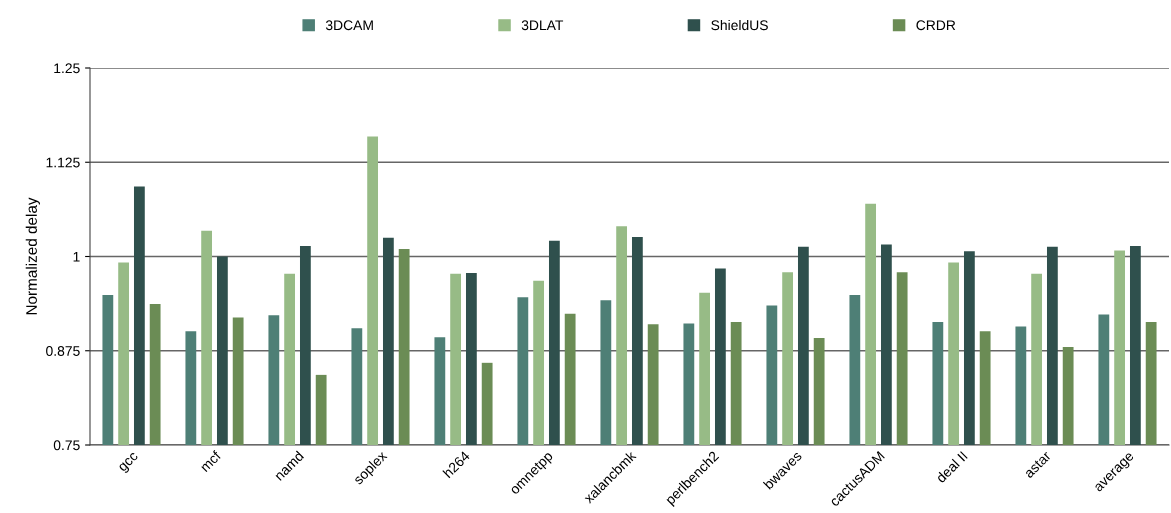 The image size is (1171, 513). What do you see at coordinates (63, 351) in the screenshot?
I see `y-tick-label: 0.875` at bounding box center [63, 351].